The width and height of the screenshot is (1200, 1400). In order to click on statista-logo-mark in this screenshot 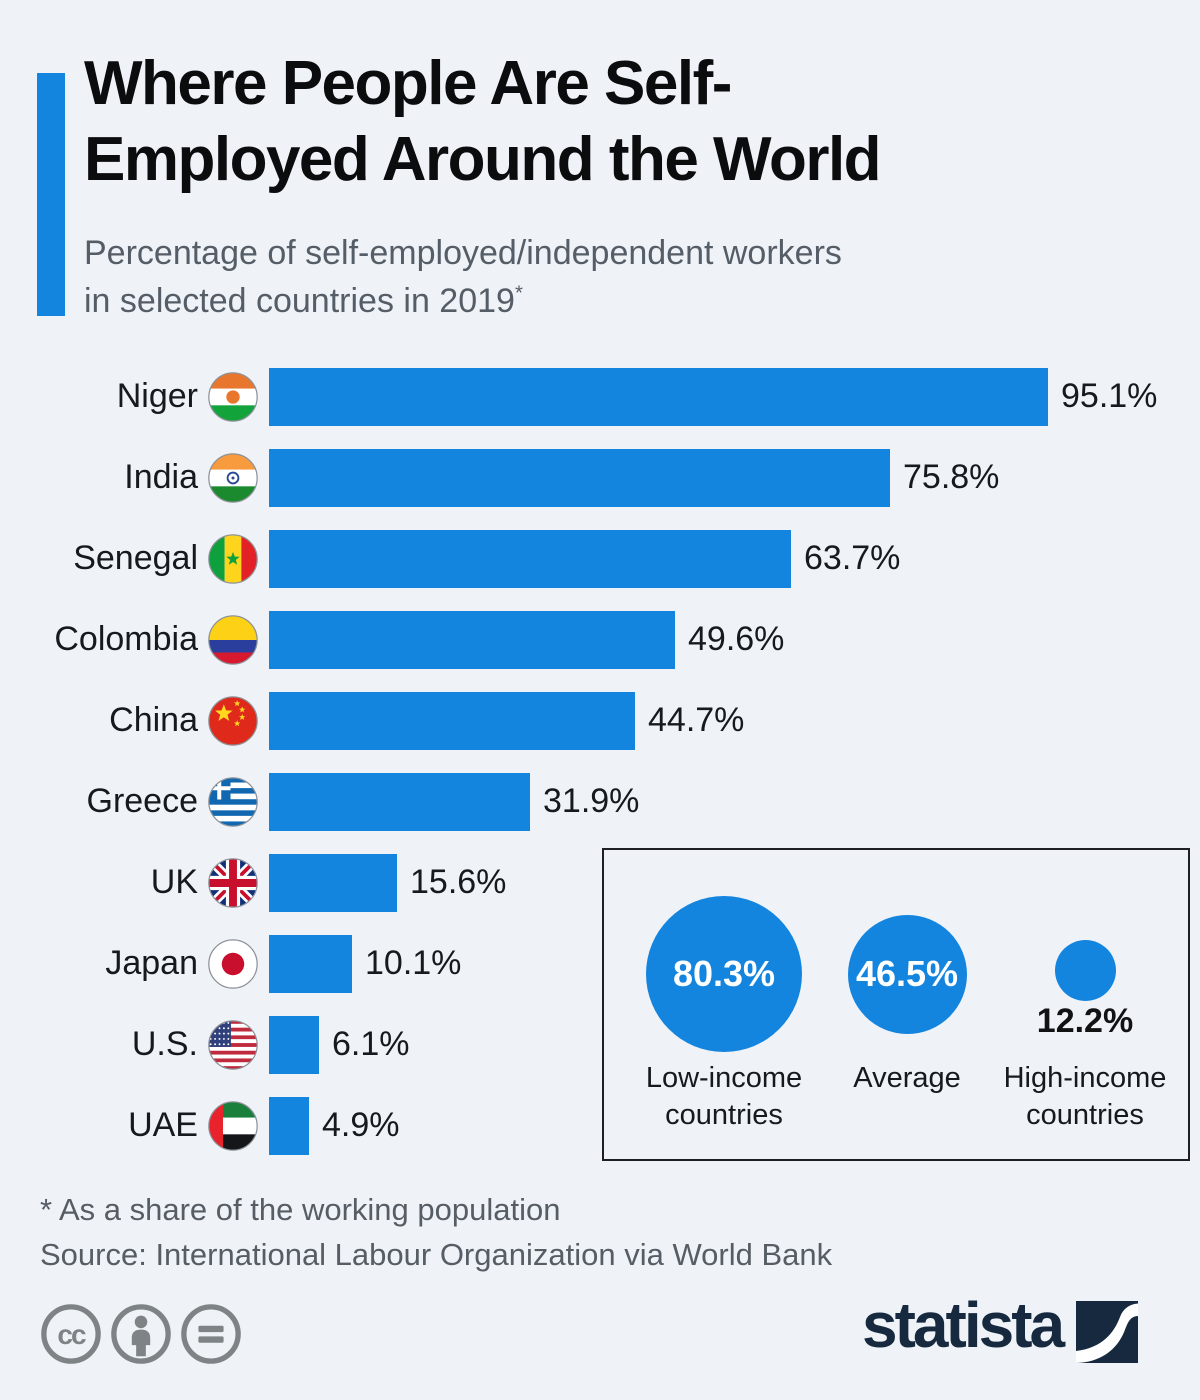, I will do `click(1107, 1332)`.